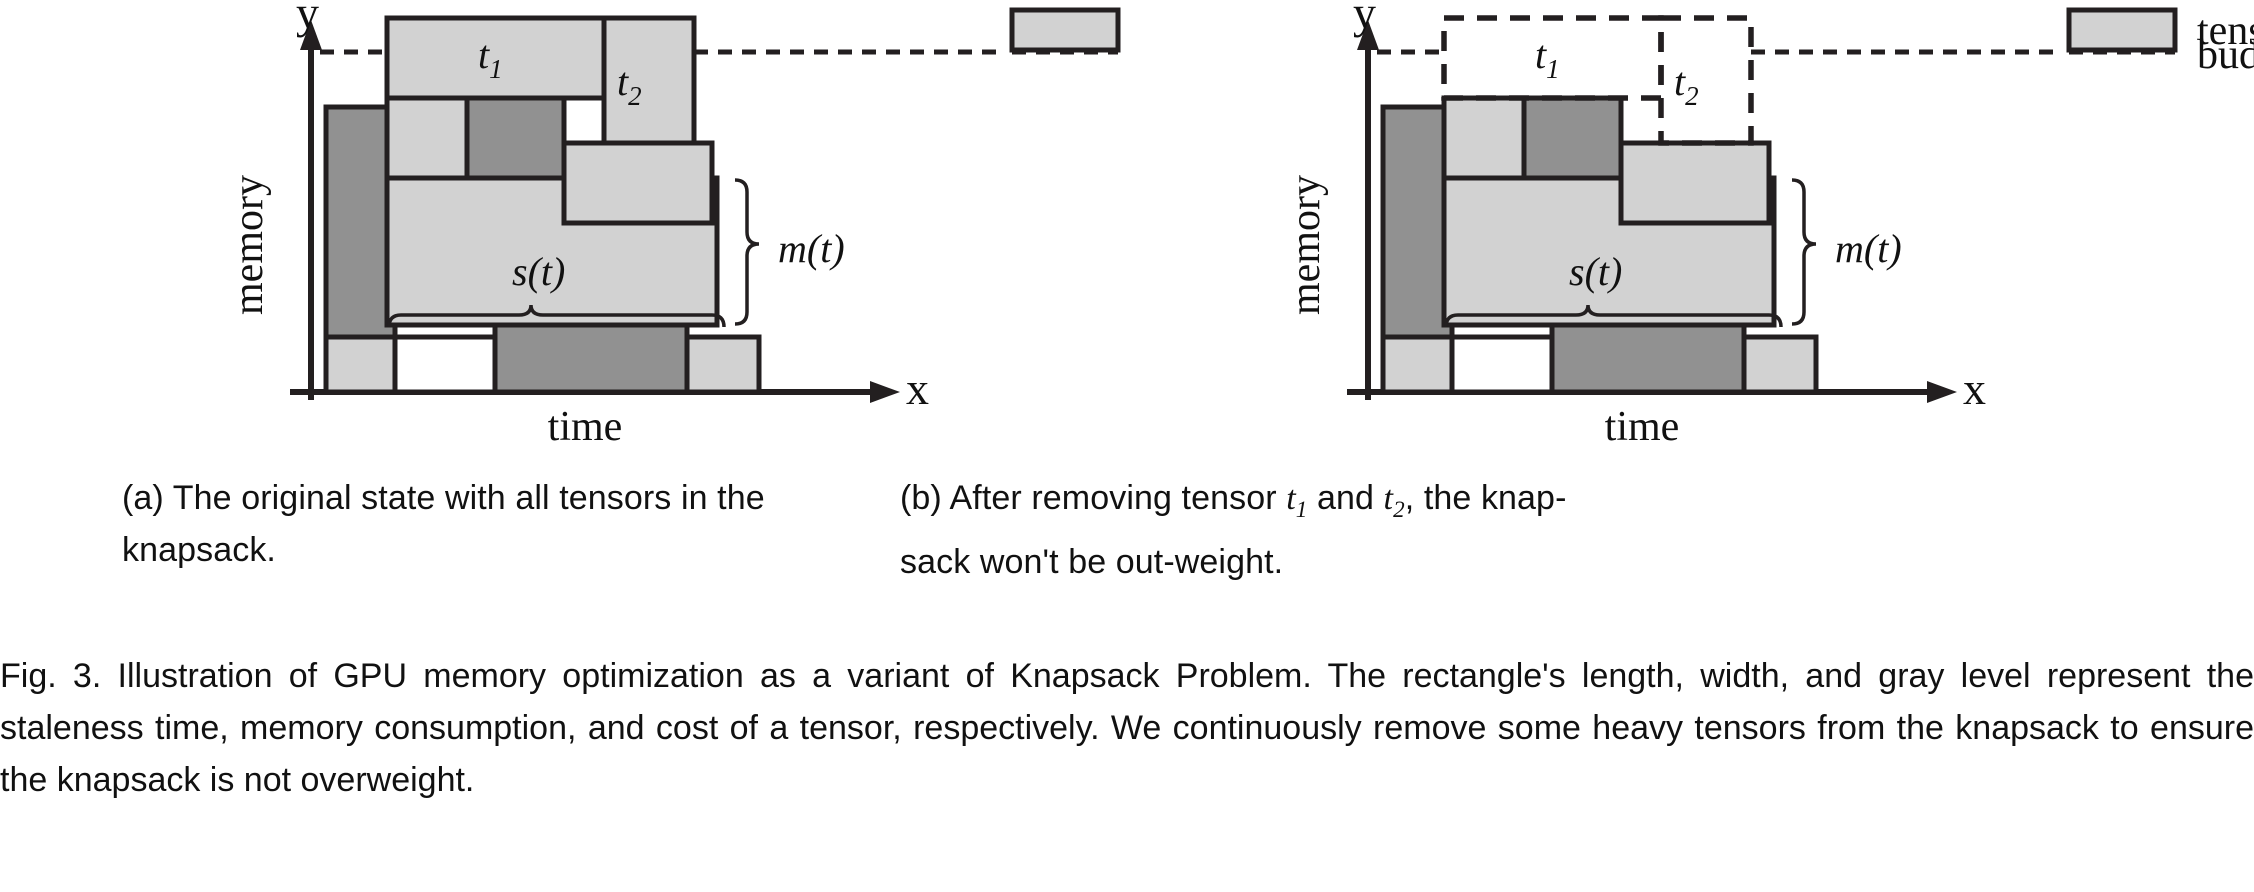 The height and width of the screenshot is (892, 2254). What do you see at coordinates (1485, 498) in the screenshot?
I see `subcaption-b-post: , the knap-` at bounding box center [1485, 498].